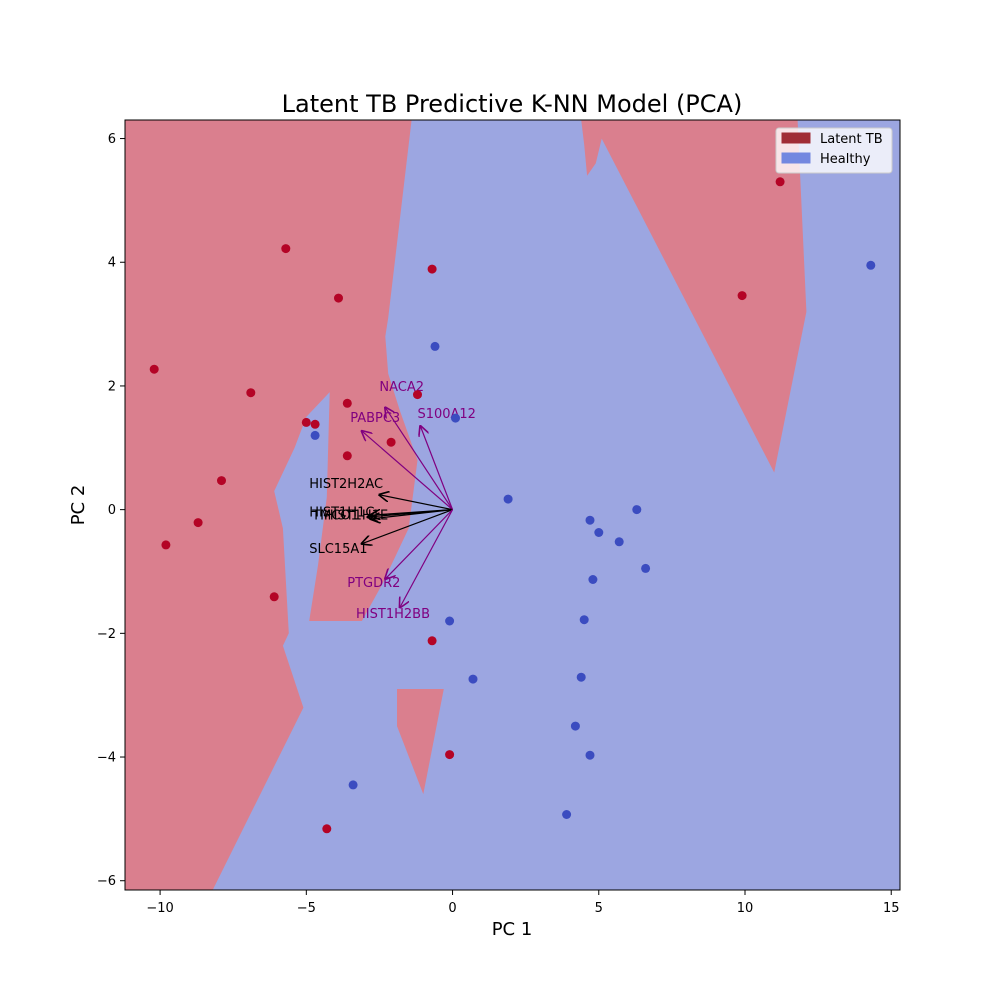 The height and width of the screenshot is (1000, 1000). I want to click on y-tick-label: 2, so click(112, 386).